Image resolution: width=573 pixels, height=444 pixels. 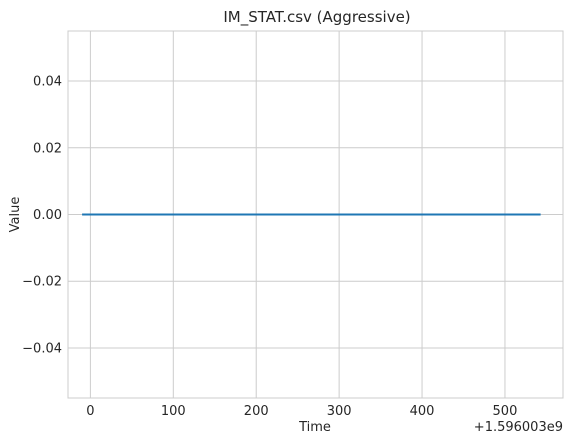 I want to click on x-axis-label: Time, so click(x=314, y=427).